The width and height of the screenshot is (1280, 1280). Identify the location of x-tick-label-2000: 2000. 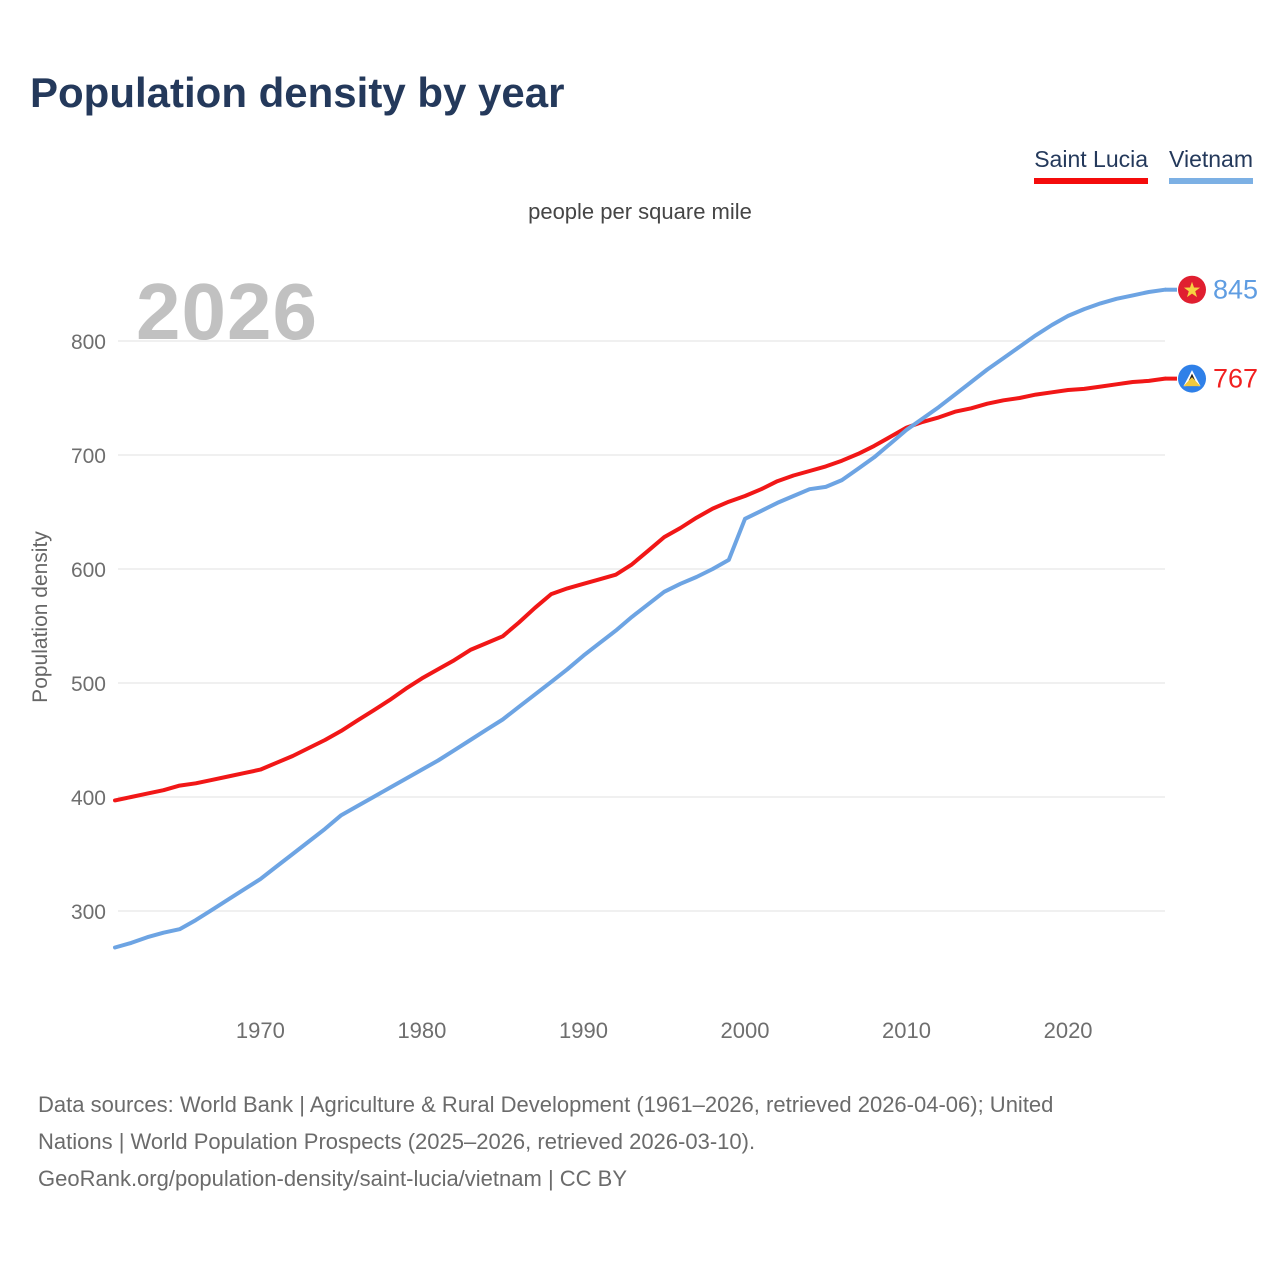
(745, 1030).